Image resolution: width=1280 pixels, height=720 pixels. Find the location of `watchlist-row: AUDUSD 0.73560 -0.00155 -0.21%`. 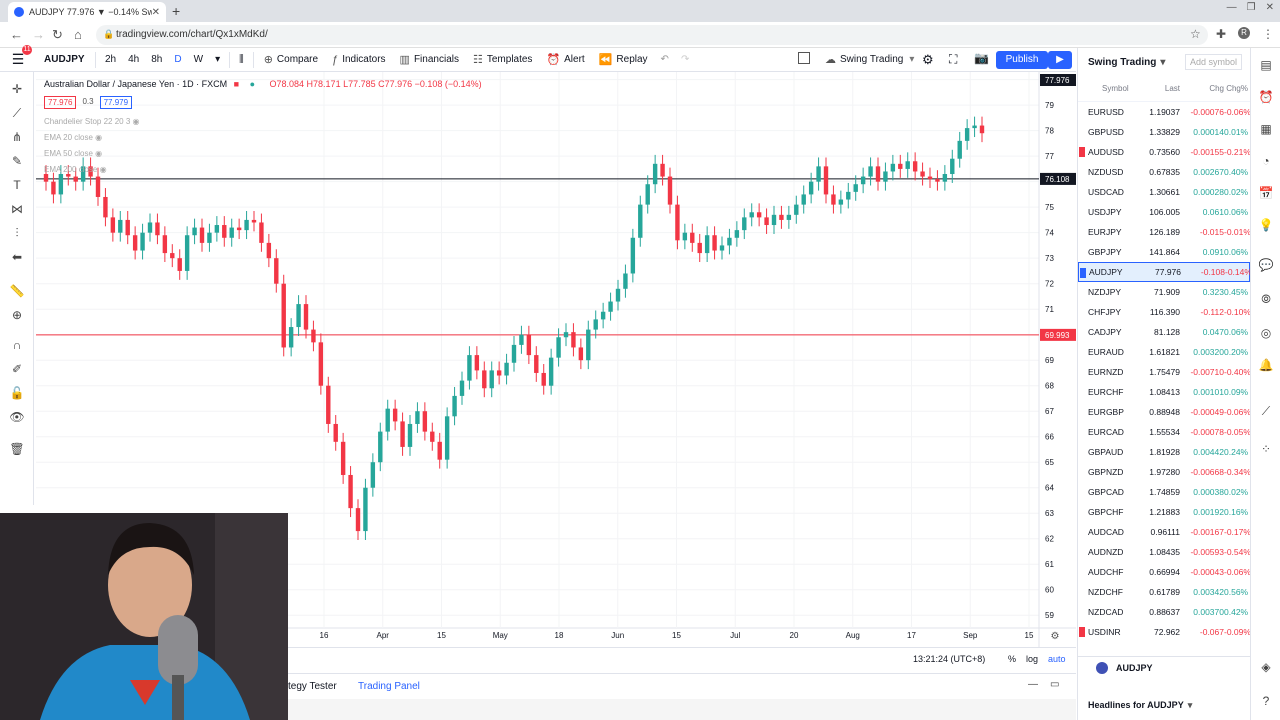

watchlist-row: AUDUSD 0.73560 -0.00155 -0.21% is located at coordinates (1164, 152).